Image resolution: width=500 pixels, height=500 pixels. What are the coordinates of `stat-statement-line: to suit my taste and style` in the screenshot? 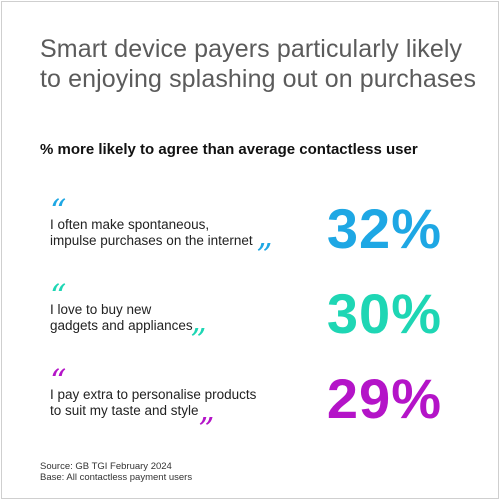 It's located at (124, 410).